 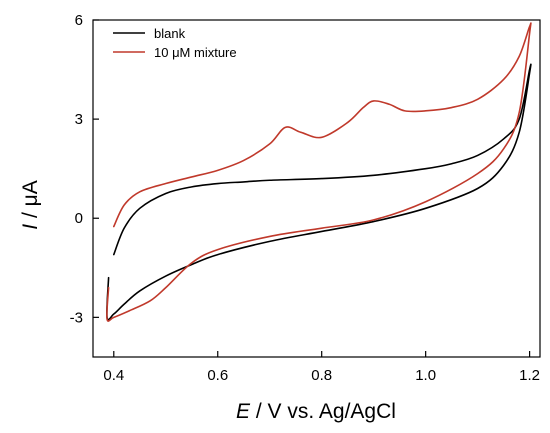 I want to click on x-tick-label: 1.2, so click(x=529, y=375).